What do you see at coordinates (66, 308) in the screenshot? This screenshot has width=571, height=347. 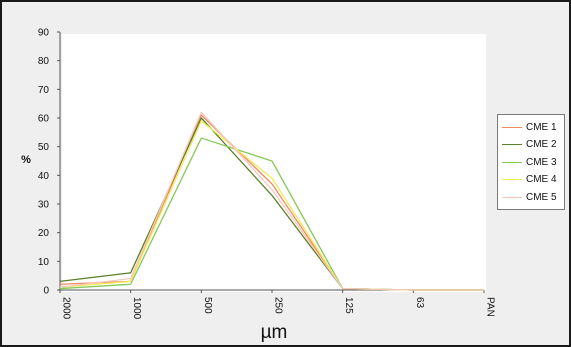 I see `x-tick-label: 2000` at bounding box center [66, 308].